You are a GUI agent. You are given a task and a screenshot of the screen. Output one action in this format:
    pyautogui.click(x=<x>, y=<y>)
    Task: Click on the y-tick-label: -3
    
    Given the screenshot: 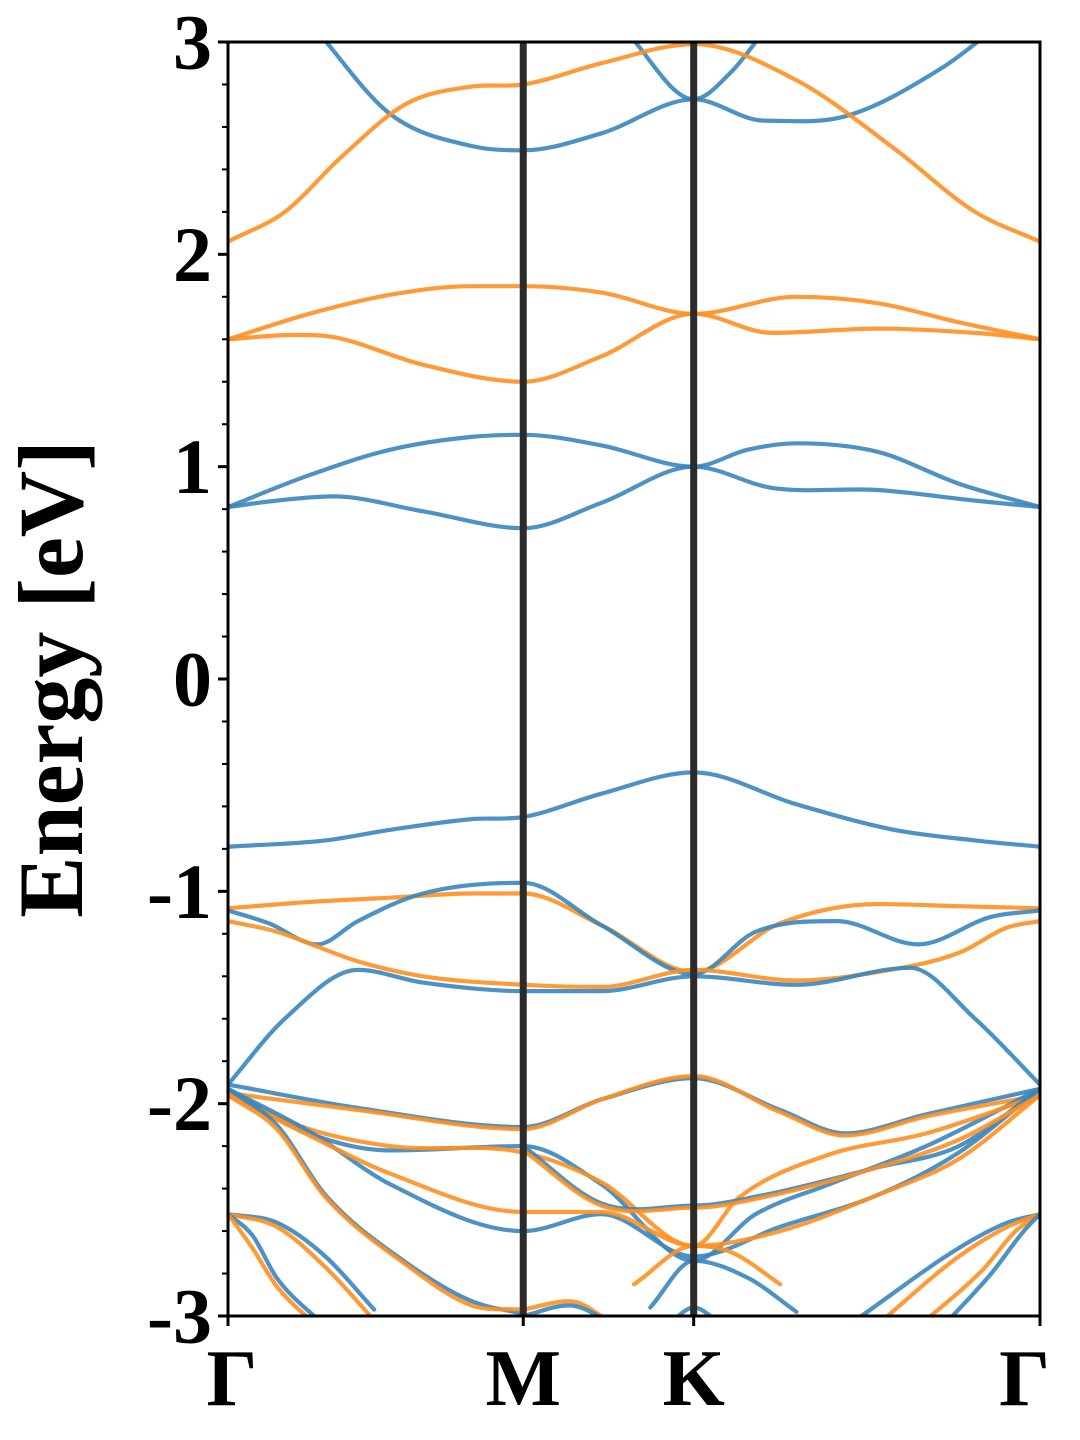 What is the action you would take?
    pyautogui.click(x=179, y=1316)
    